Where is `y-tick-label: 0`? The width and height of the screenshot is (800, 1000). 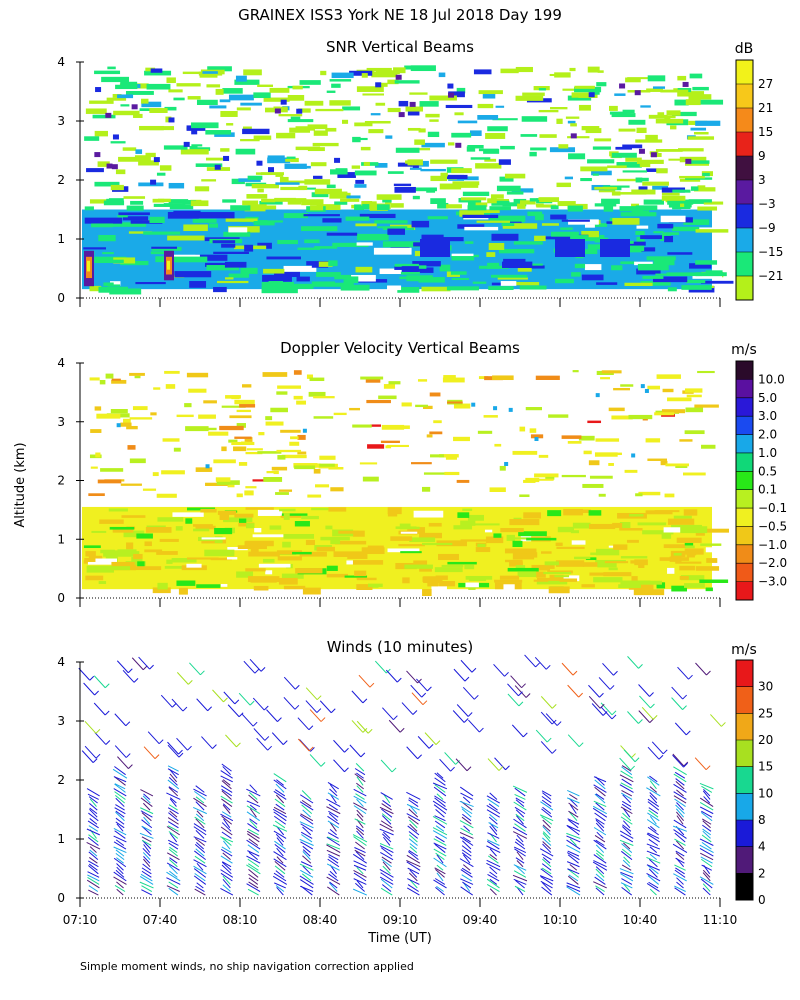
y-tick-label: 0 is located at coordinates (61, 898).